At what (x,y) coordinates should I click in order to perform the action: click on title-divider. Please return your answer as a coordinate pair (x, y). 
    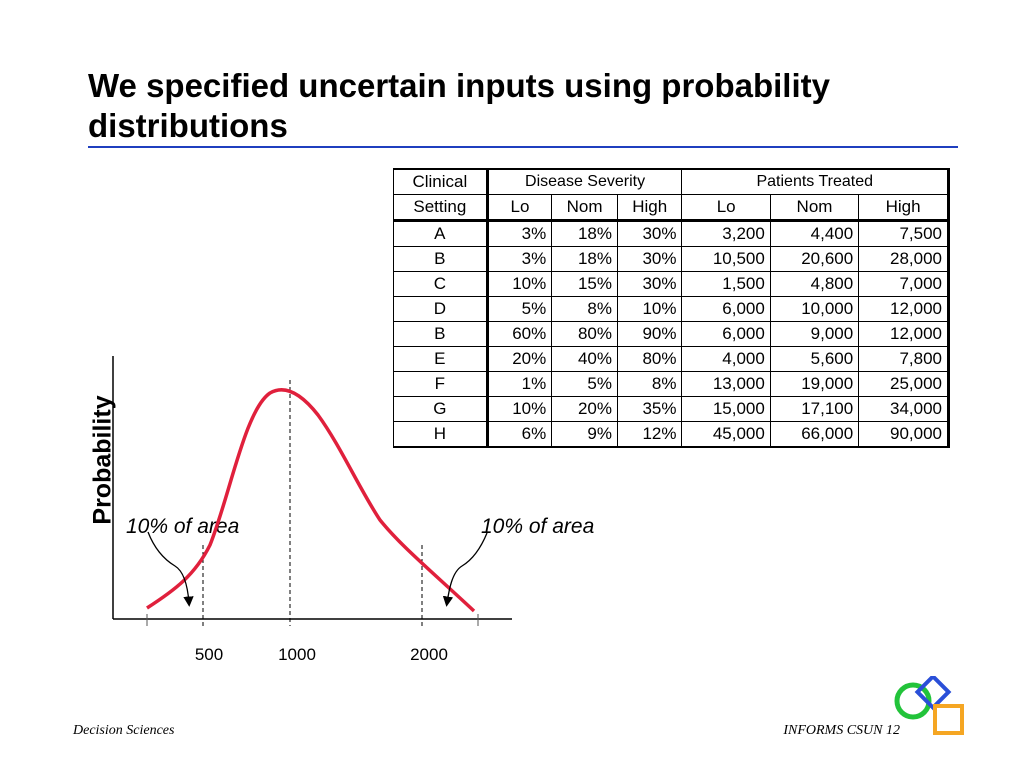
    Looking at the image, I should click on (523, 147).